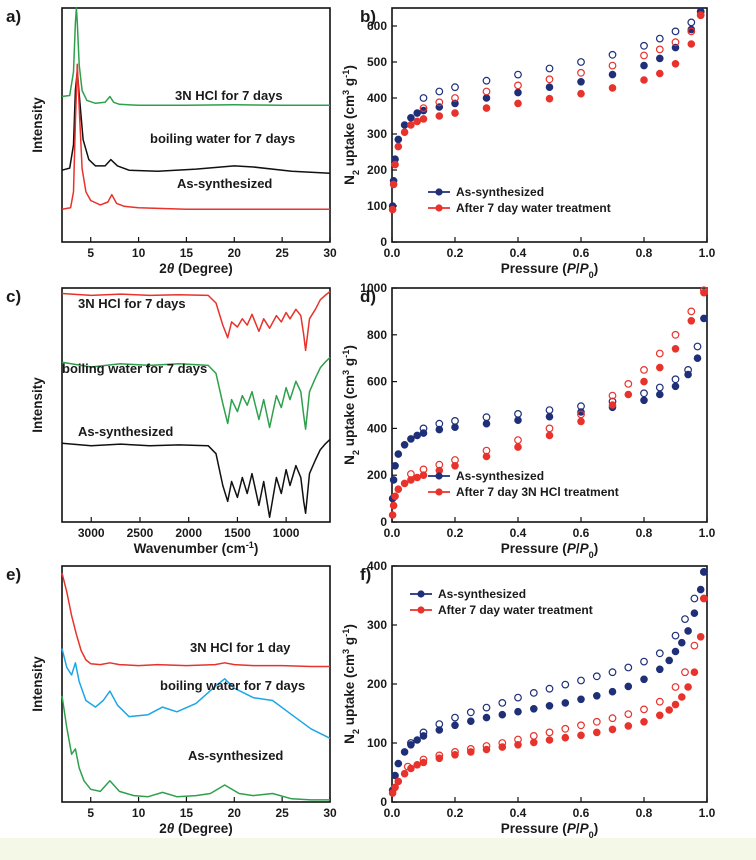  I want to click on panel-label-f: f), so click(365, 574).